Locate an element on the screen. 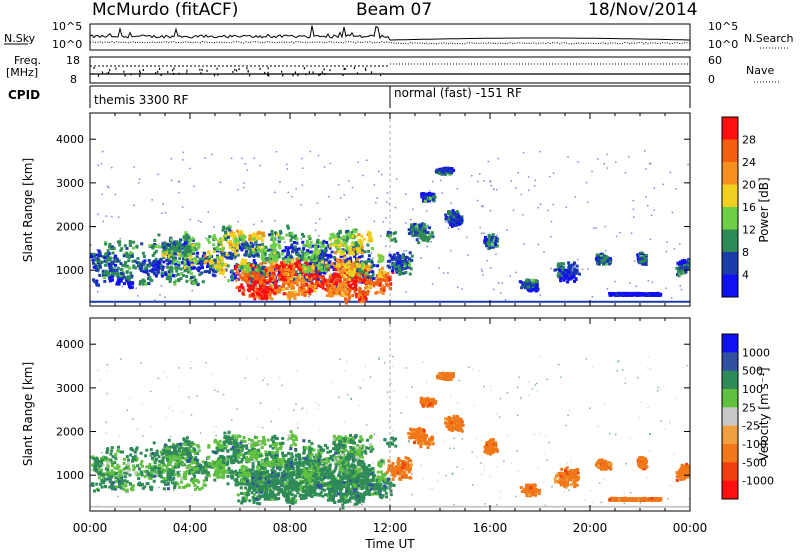  power-colorbar-tick: 16 is located at coordinates (749, 207).